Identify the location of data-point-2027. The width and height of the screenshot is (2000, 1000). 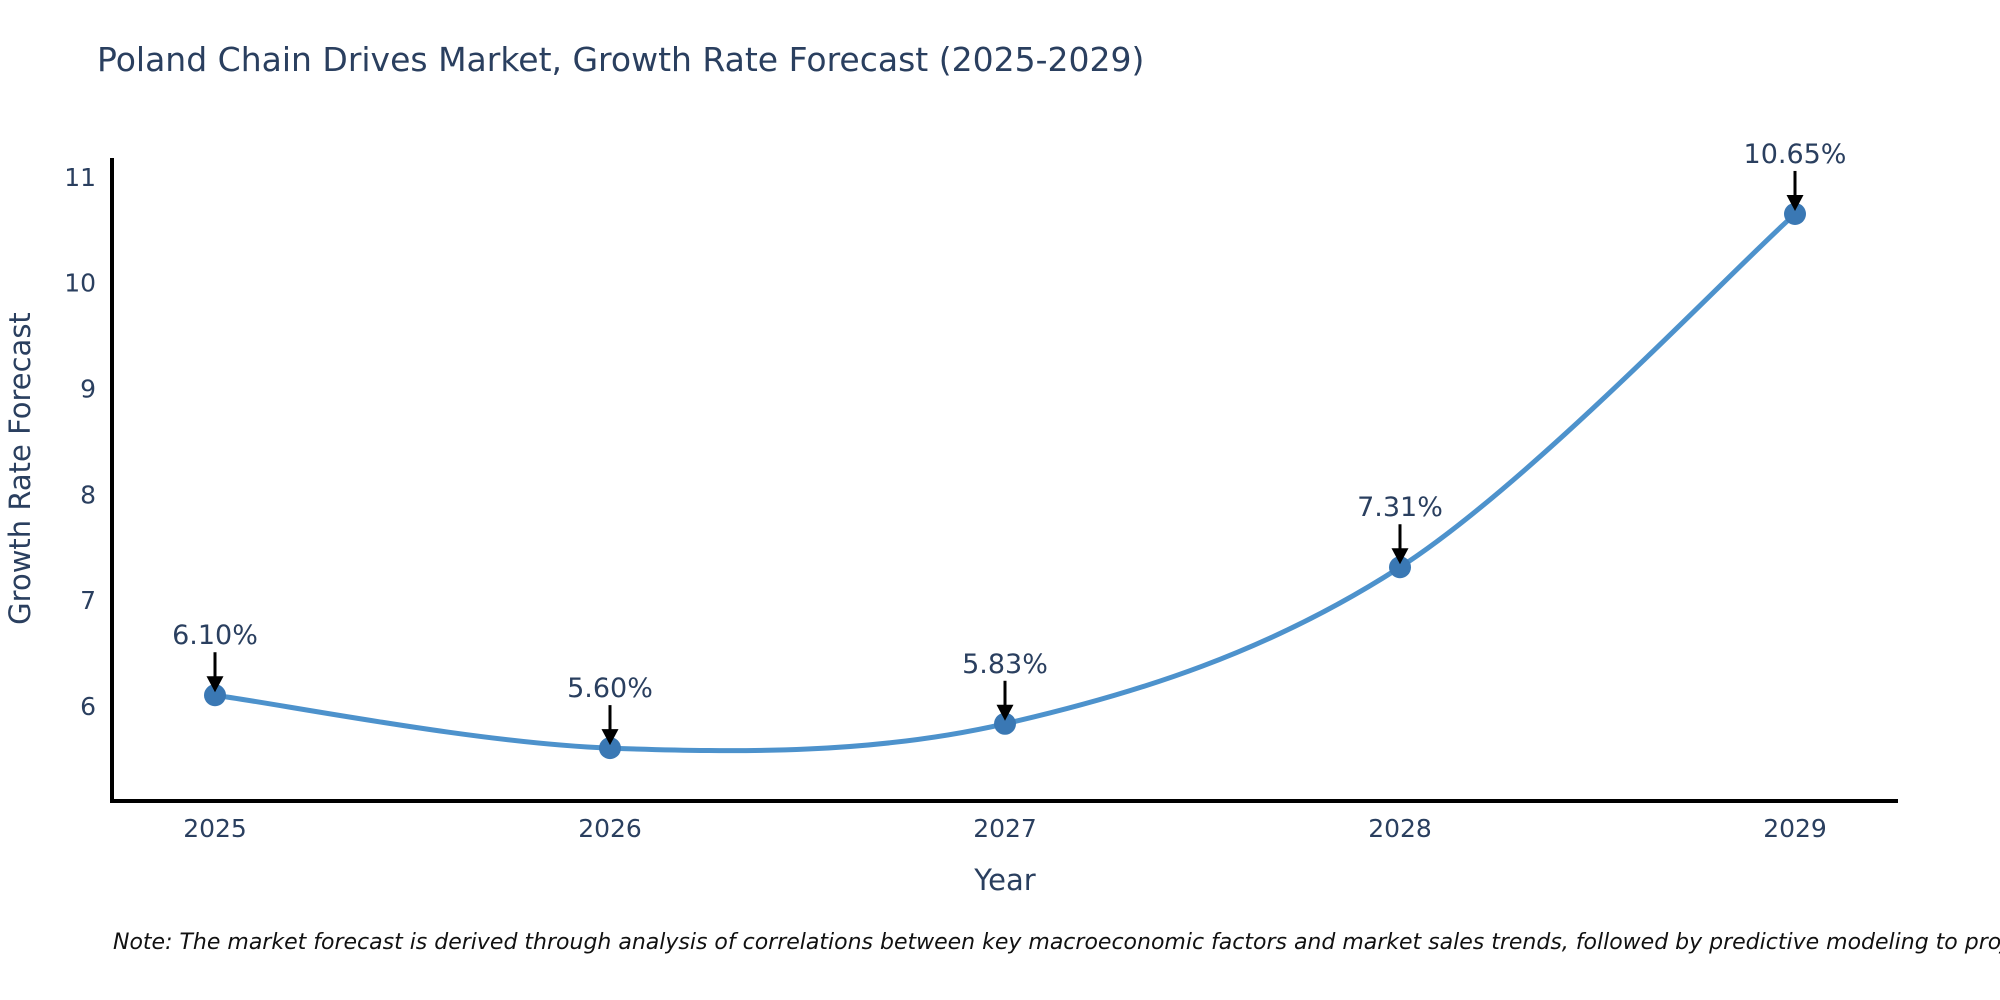
(1005, 723).